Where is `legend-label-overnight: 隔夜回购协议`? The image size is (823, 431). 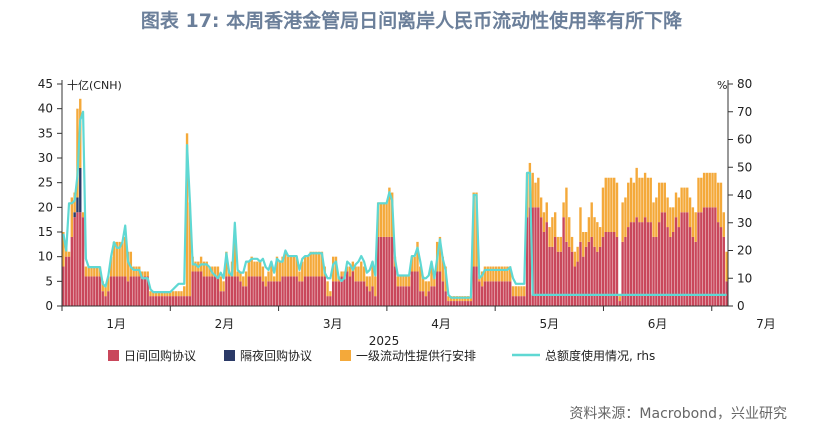
legend-label-overnight: 隔夜回购协议 is located at coordinates (276, 355).